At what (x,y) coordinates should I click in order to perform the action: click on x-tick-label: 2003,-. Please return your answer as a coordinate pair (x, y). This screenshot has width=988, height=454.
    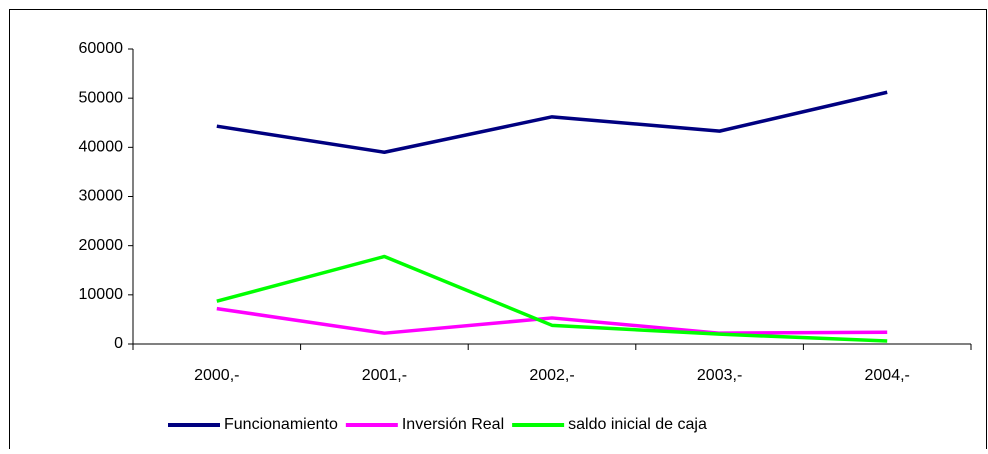
    Looking at the image, I should click on (719, 375).